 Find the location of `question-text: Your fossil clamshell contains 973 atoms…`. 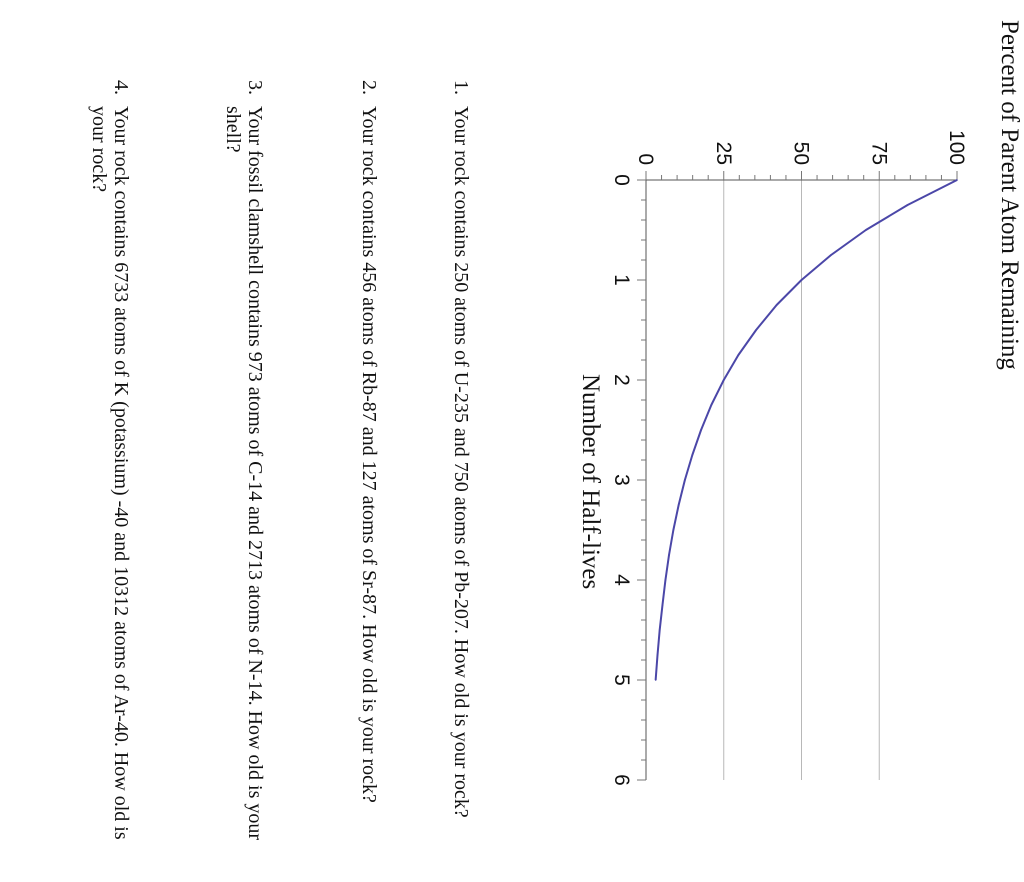

question-text: Your fossil clamshell contains 973 atoms… is located at coordinates (244, 473).